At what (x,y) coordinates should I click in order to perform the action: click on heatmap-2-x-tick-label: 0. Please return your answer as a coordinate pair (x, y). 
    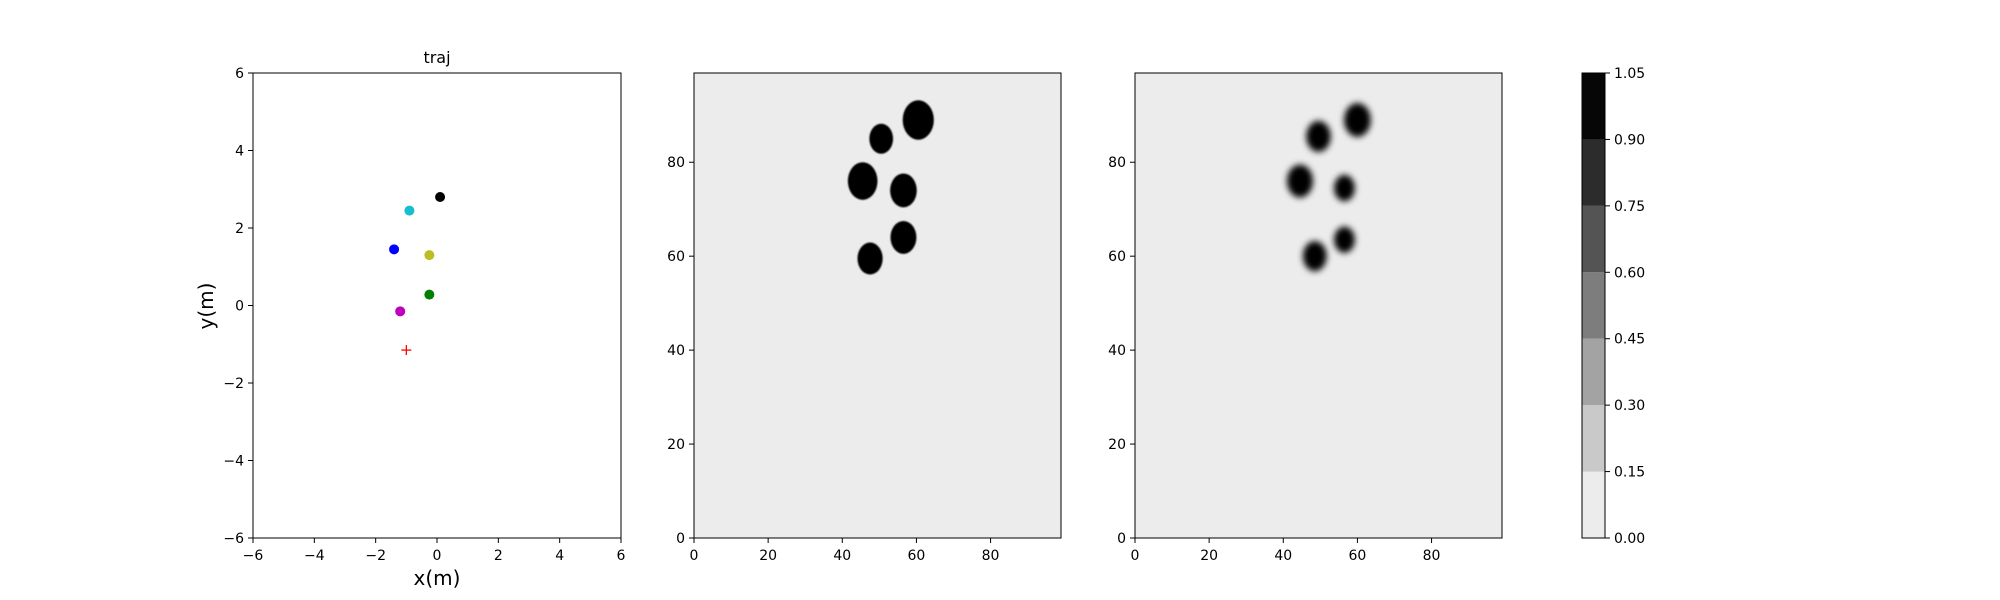
    Looking at the image, I should click on (1135, 556).